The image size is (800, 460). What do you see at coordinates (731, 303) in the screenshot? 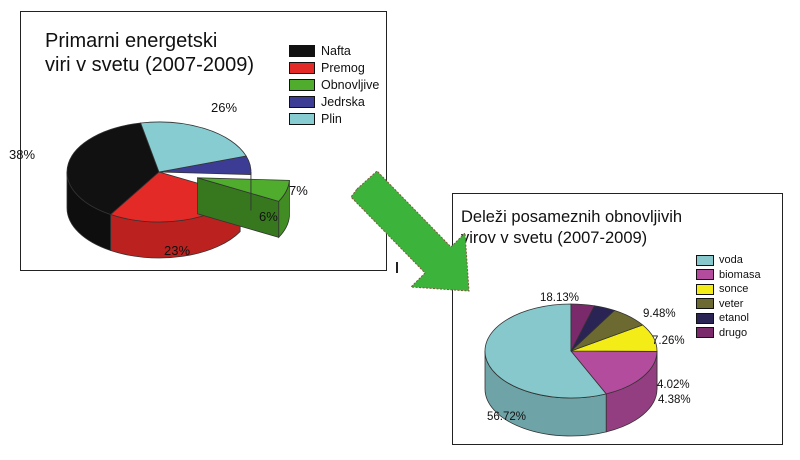
I see `legend-label: veter` at bounding box center [731, 303].